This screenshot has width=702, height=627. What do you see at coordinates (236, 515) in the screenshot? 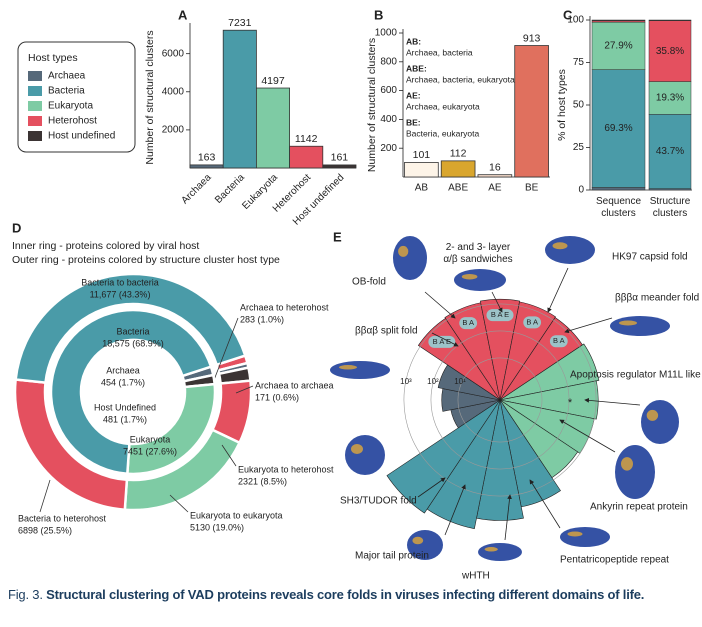
I see `segment-label: Eukaryota to eukaryota` at bounding box center [236, 515].